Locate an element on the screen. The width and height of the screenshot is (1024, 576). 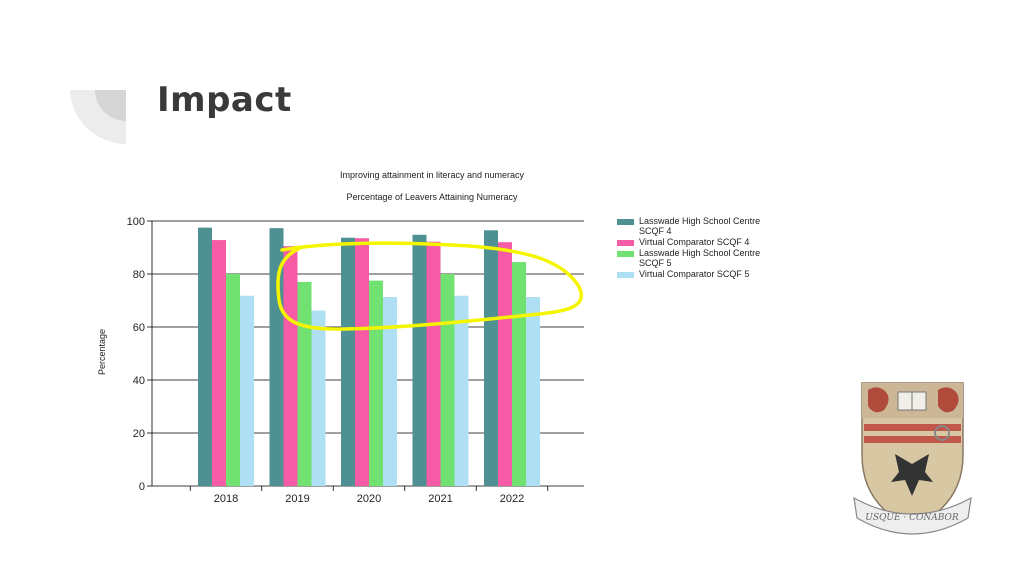
highlight-annotation is located at coordinates (430, 286).